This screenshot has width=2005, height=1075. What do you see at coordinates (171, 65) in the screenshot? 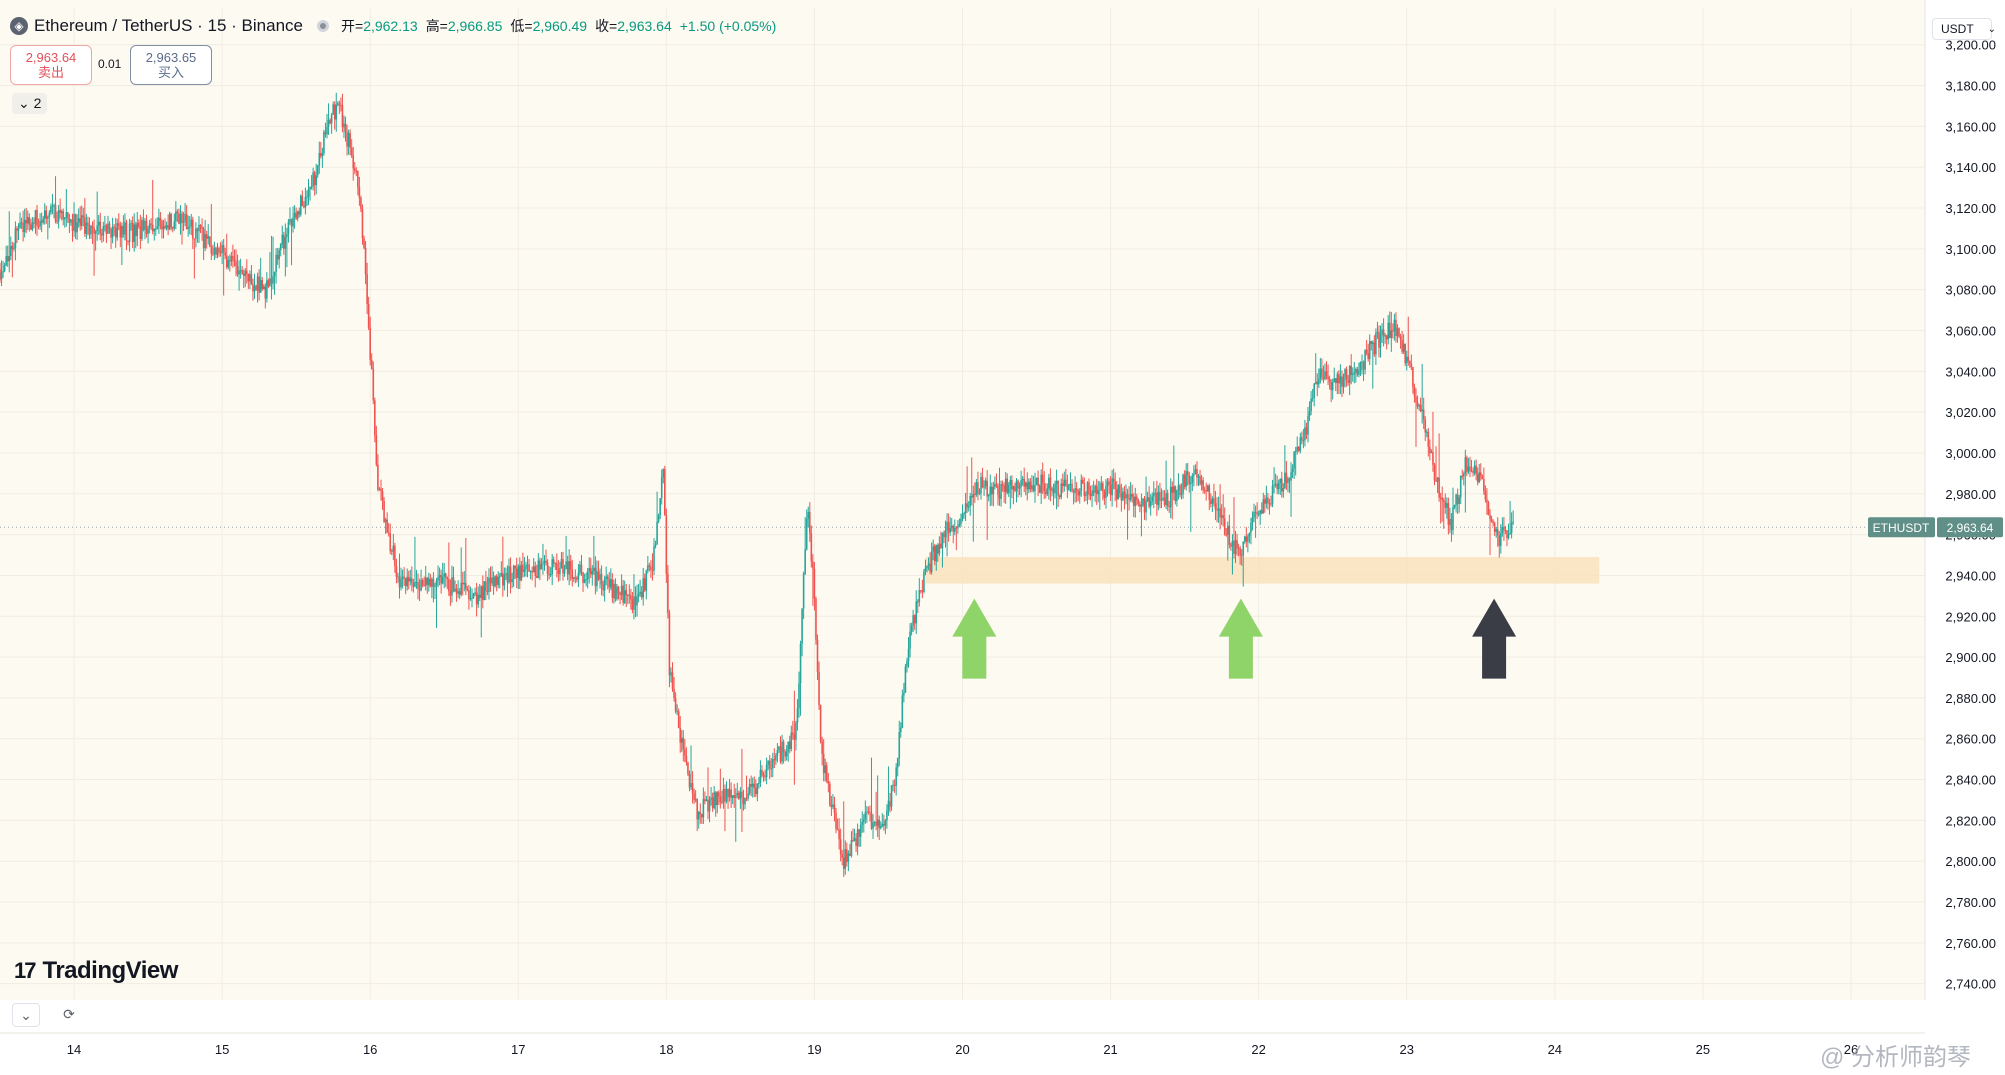
I see `buy-button: 2,963.65 买入` at bounding box center [171, 65].